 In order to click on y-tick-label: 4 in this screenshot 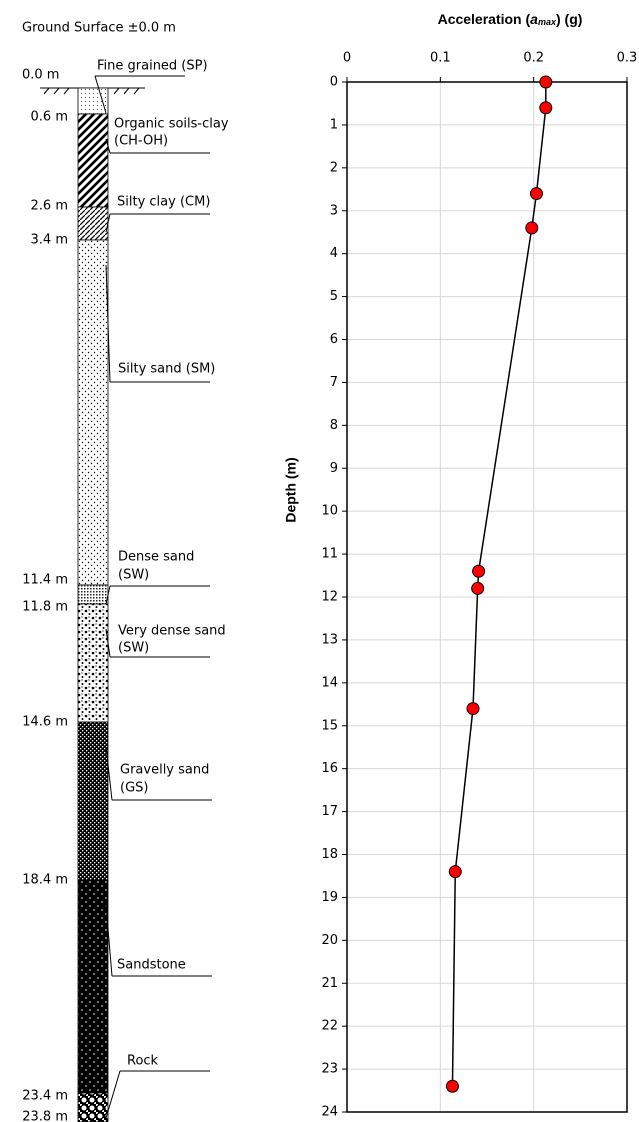, I will do `click(334, 253)`.